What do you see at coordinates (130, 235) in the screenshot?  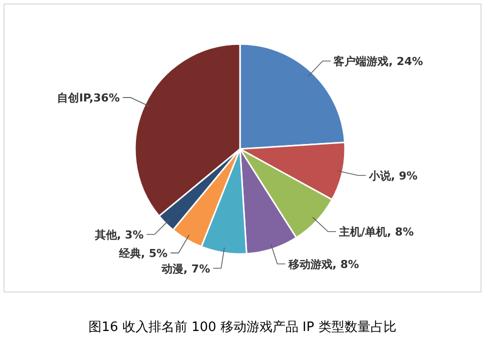 I see `data-label: , 3%` at bounding box center [130, 235].